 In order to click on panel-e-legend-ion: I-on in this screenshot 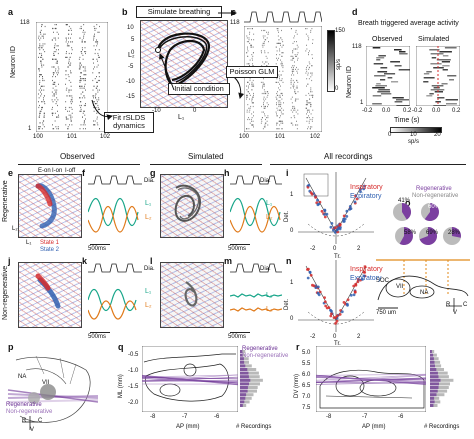, I will do `click(57, 171)`.